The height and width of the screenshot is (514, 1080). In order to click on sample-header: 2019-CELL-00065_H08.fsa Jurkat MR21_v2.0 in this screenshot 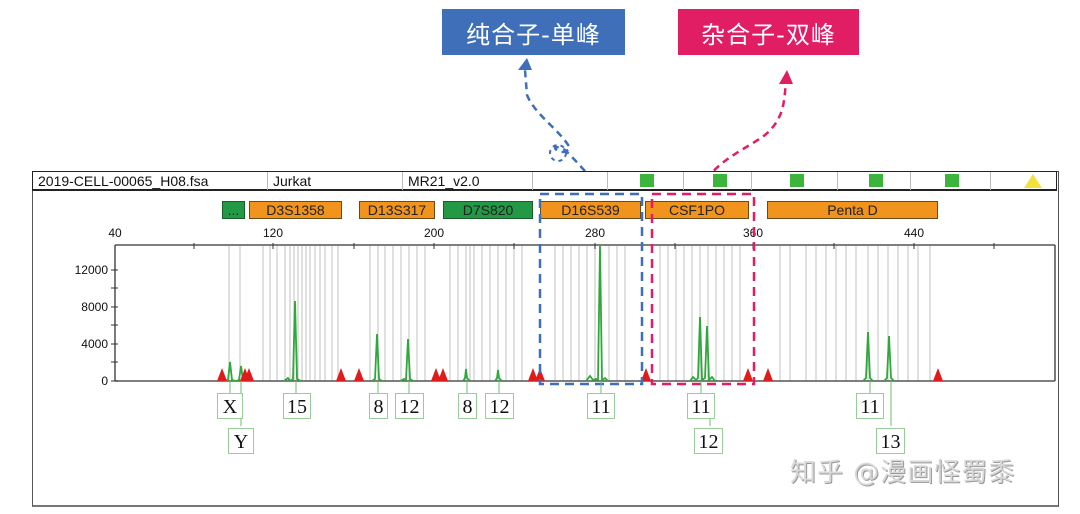, I will do `click(544, 181)`.